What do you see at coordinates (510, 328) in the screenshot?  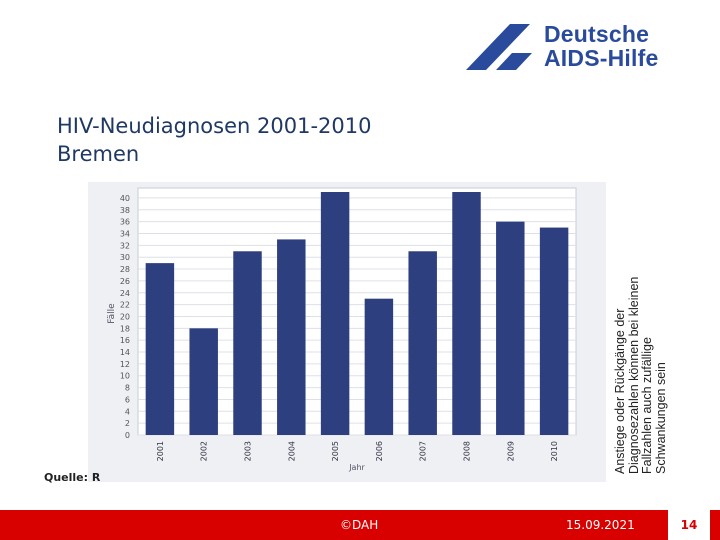 I see `bar-2009` at bounding box center [510, 328].